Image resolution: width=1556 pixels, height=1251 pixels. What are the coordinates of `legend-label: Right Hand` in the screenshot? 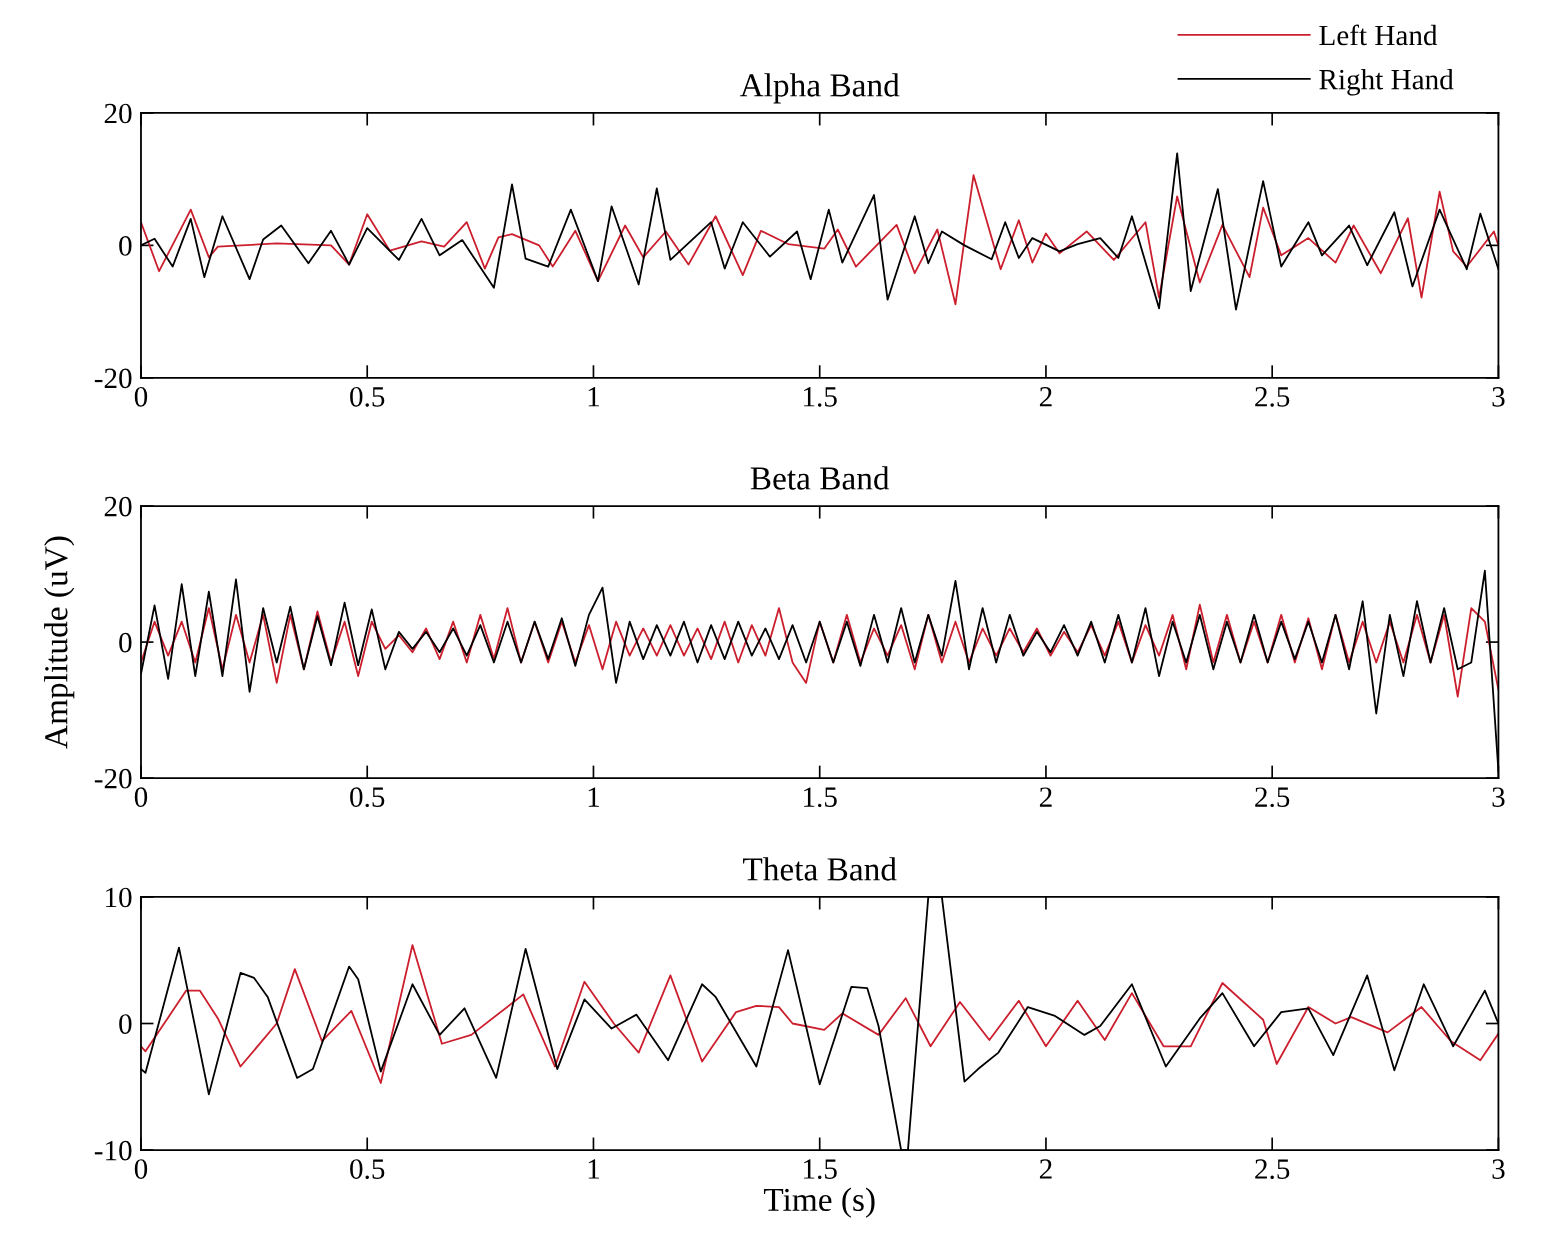 It's located at (1386, 82).